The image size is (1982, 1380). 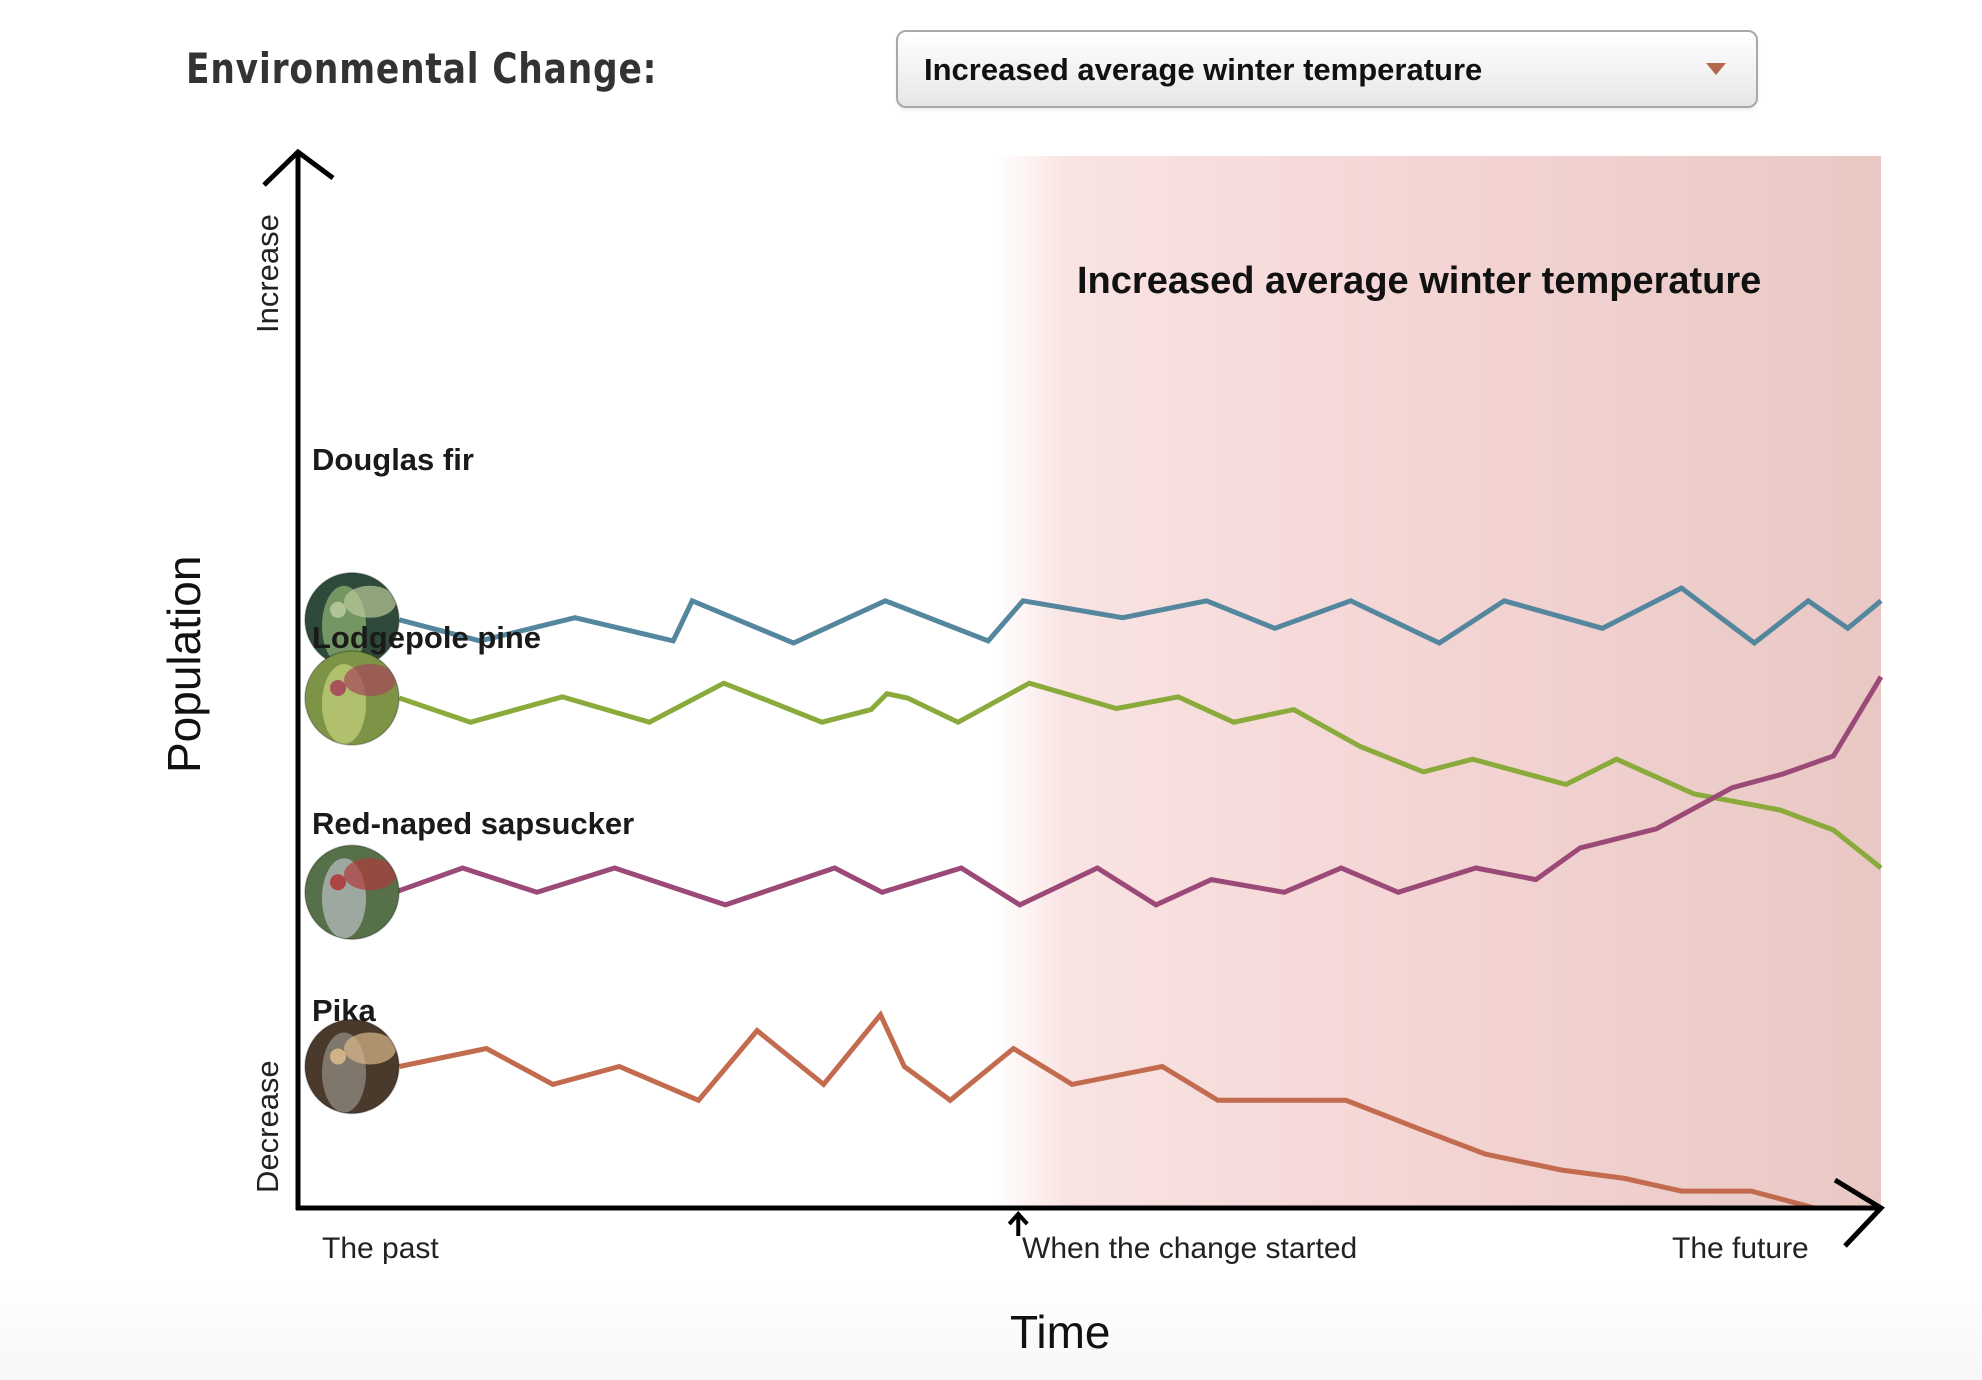 What do you see at coordinates (1140, 616) in the screenshot?
I see `series-line-douglas-fir` at bounding box center [1140, 616].